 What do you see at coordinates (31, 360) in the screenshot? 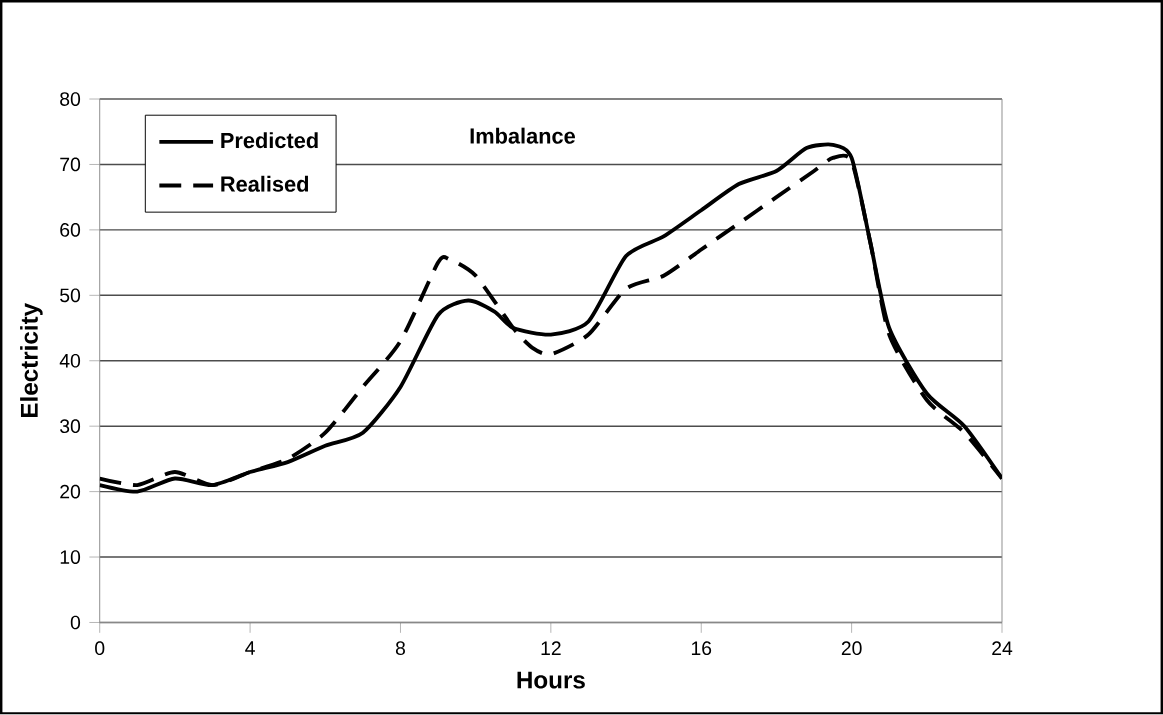
I see `y-axis-title: Electricity` at bounding box center [31, 360].